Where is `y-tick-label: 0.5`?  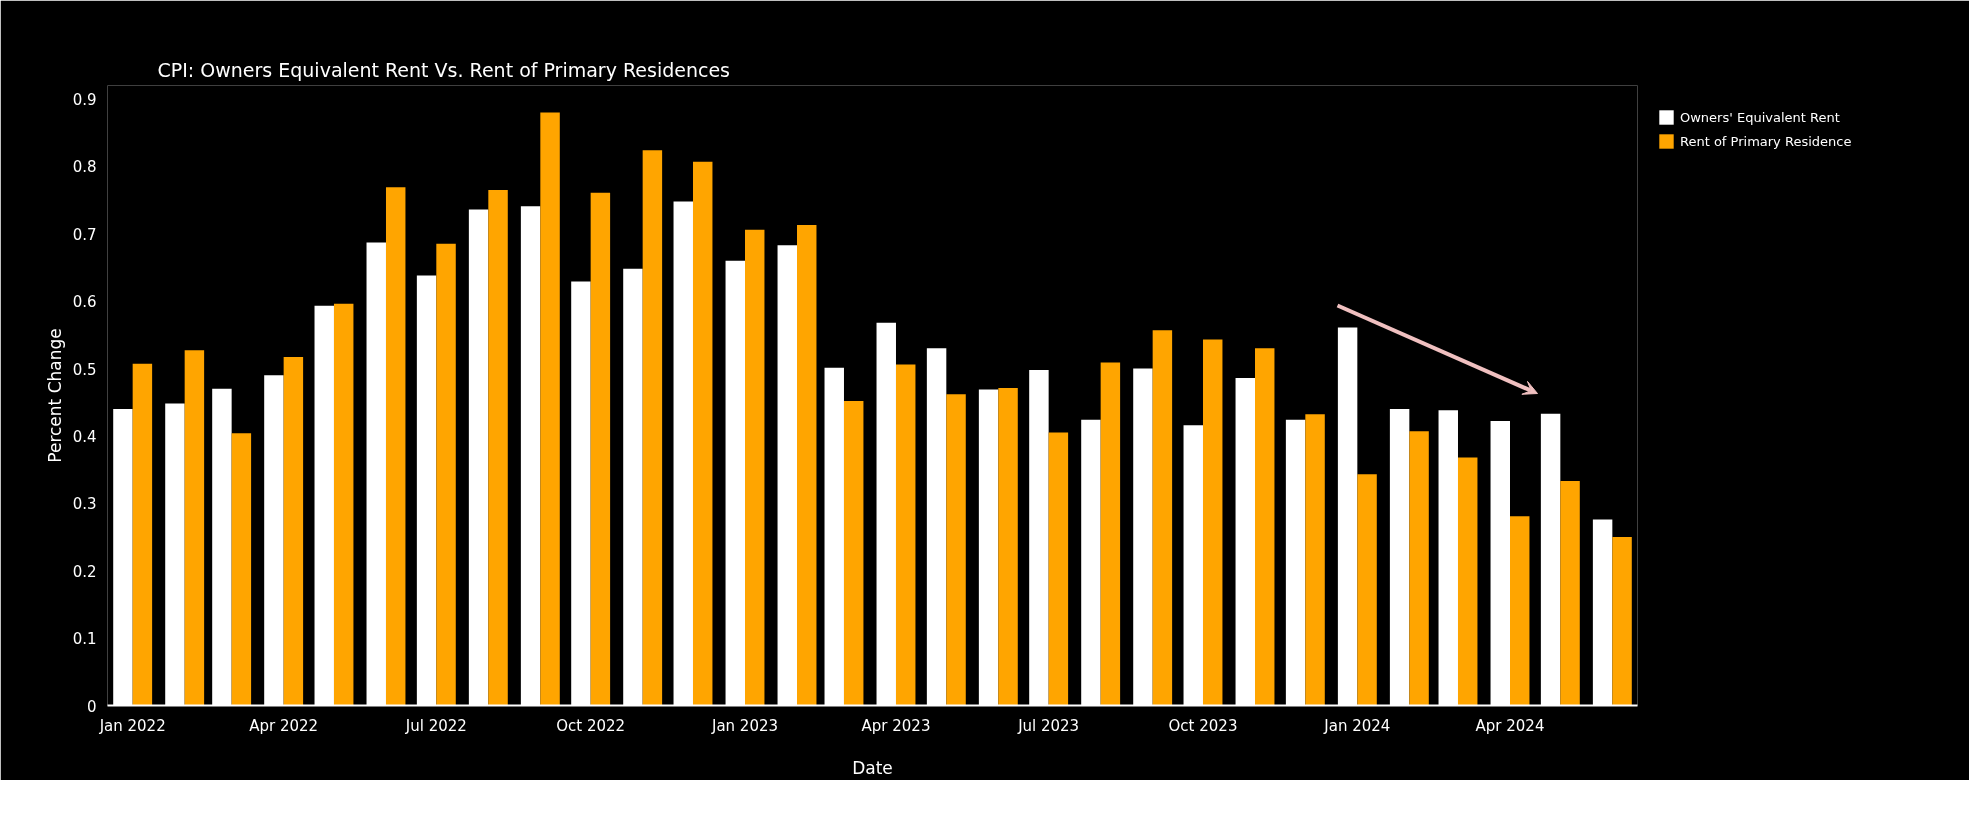 y-tick-label: 0.5 is located at coordinates (84, 369).